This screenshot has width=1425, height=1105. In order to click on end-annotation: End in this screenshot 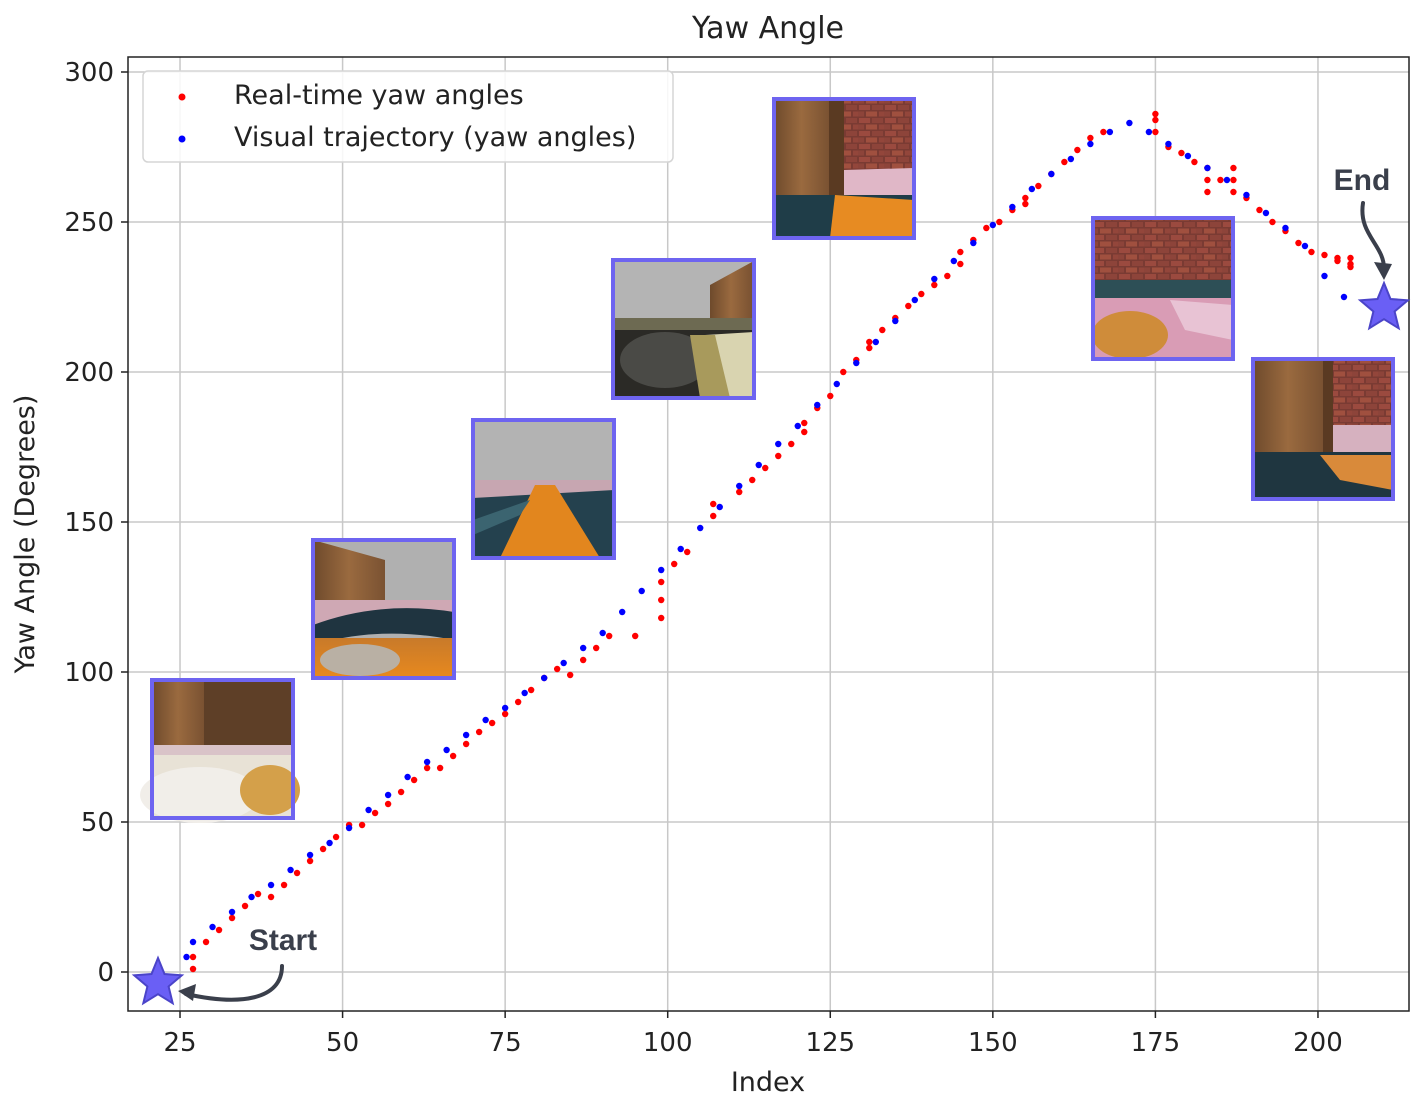, I will do `click(1362, 180)`.